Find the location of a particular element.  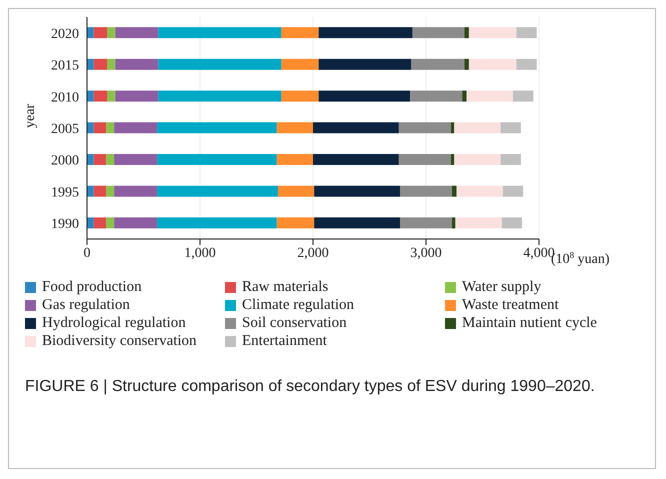

caption: FIGURE 6 | Structure comparison of secondary types of ESV during 1990–2020. is located at coordinates (310, 387).